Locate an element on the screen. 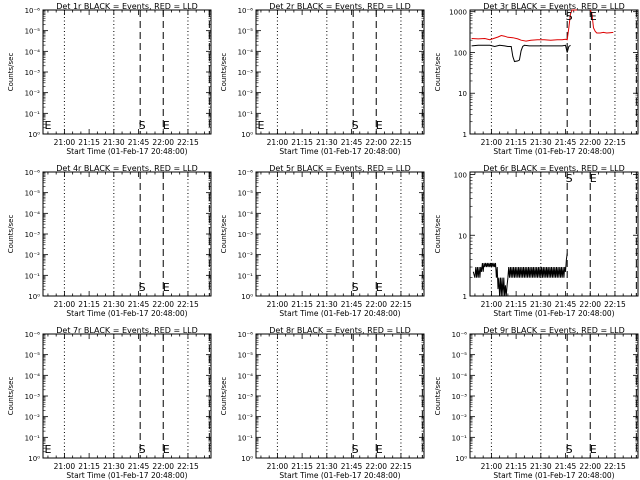  panel-title: Det 1r BLACK = Events, RED = LLD is located at coordinates (127, 6).